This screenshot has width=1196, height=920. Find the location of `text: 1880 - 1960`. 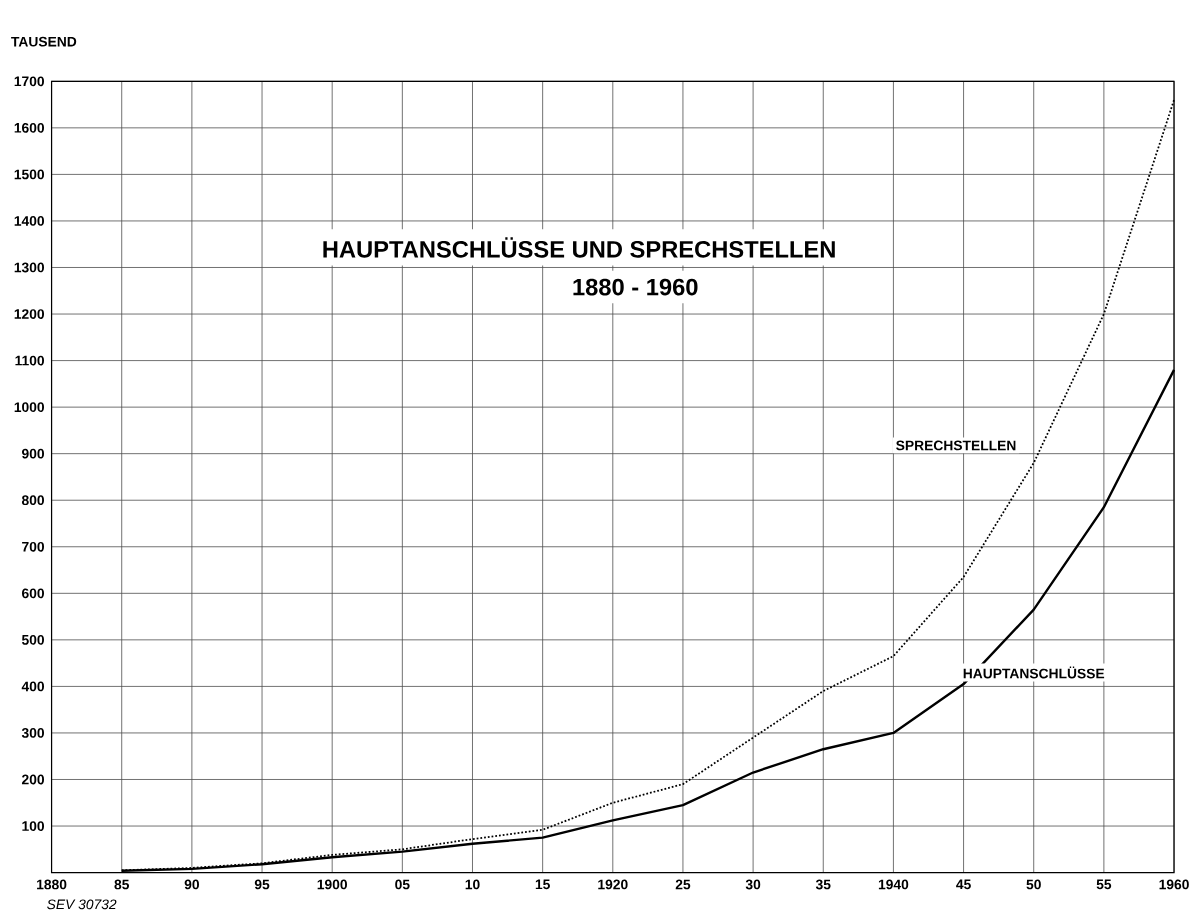

text: 1880 - 1960 is located at coordinates (635, 287).